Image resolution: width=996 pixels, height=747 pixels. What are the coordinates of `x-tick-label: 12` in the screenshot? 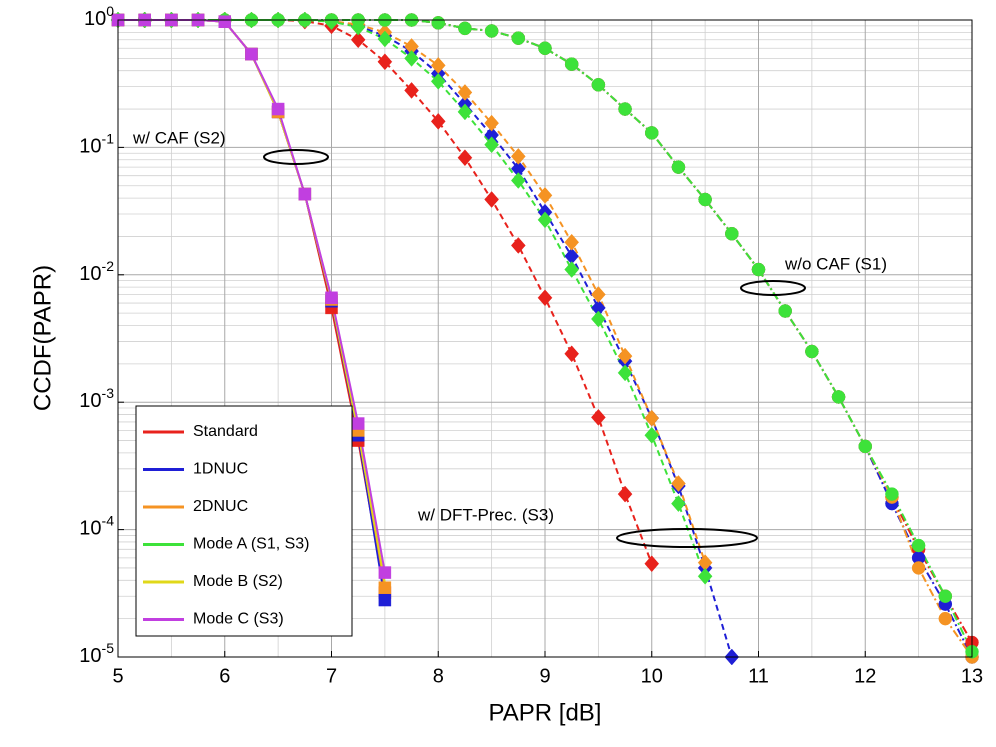 It's located at (865, 676).